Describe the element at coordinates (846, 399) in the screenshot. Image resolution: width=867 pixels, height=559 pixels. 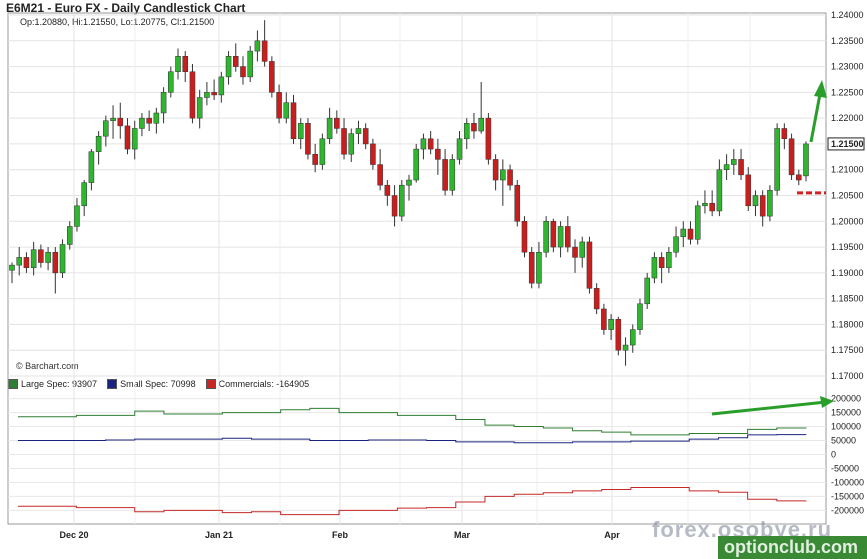
I see `cot-tick-label: 200000` at that location.